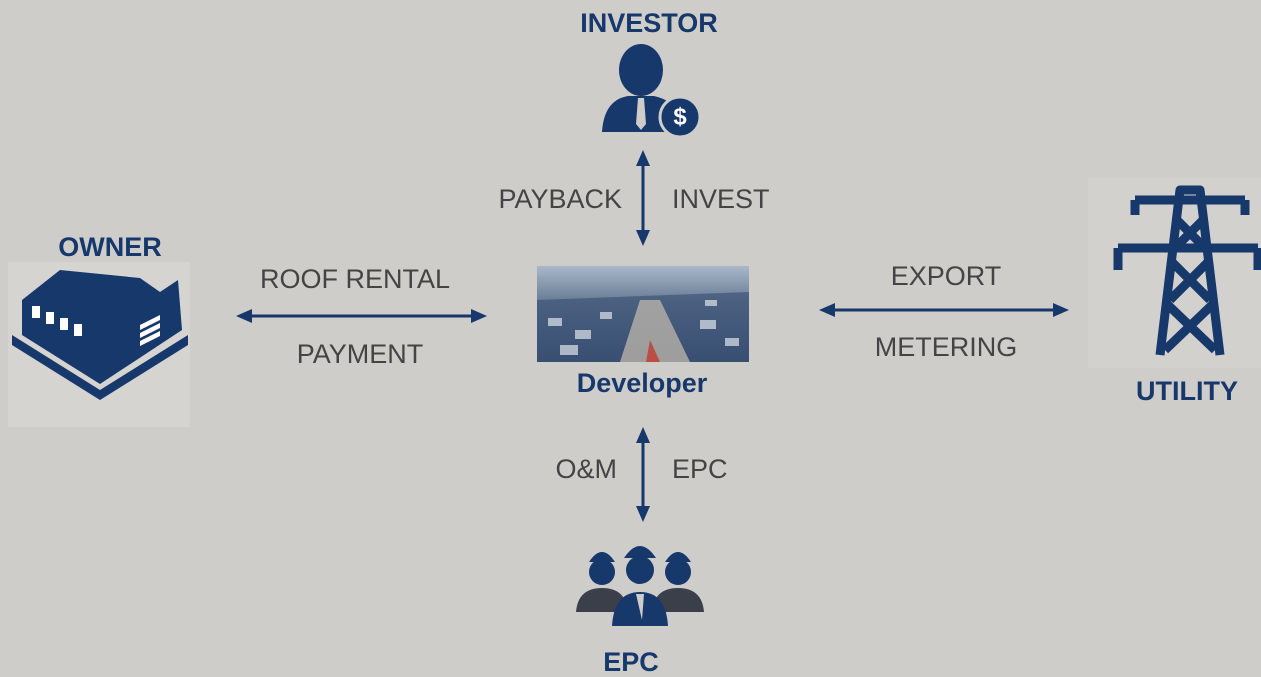 The width and height of the screenshot is (1261, 677). Describe the element at coordinates (642, 383) in the screenshot. I see `node-label: Developer` at that location.